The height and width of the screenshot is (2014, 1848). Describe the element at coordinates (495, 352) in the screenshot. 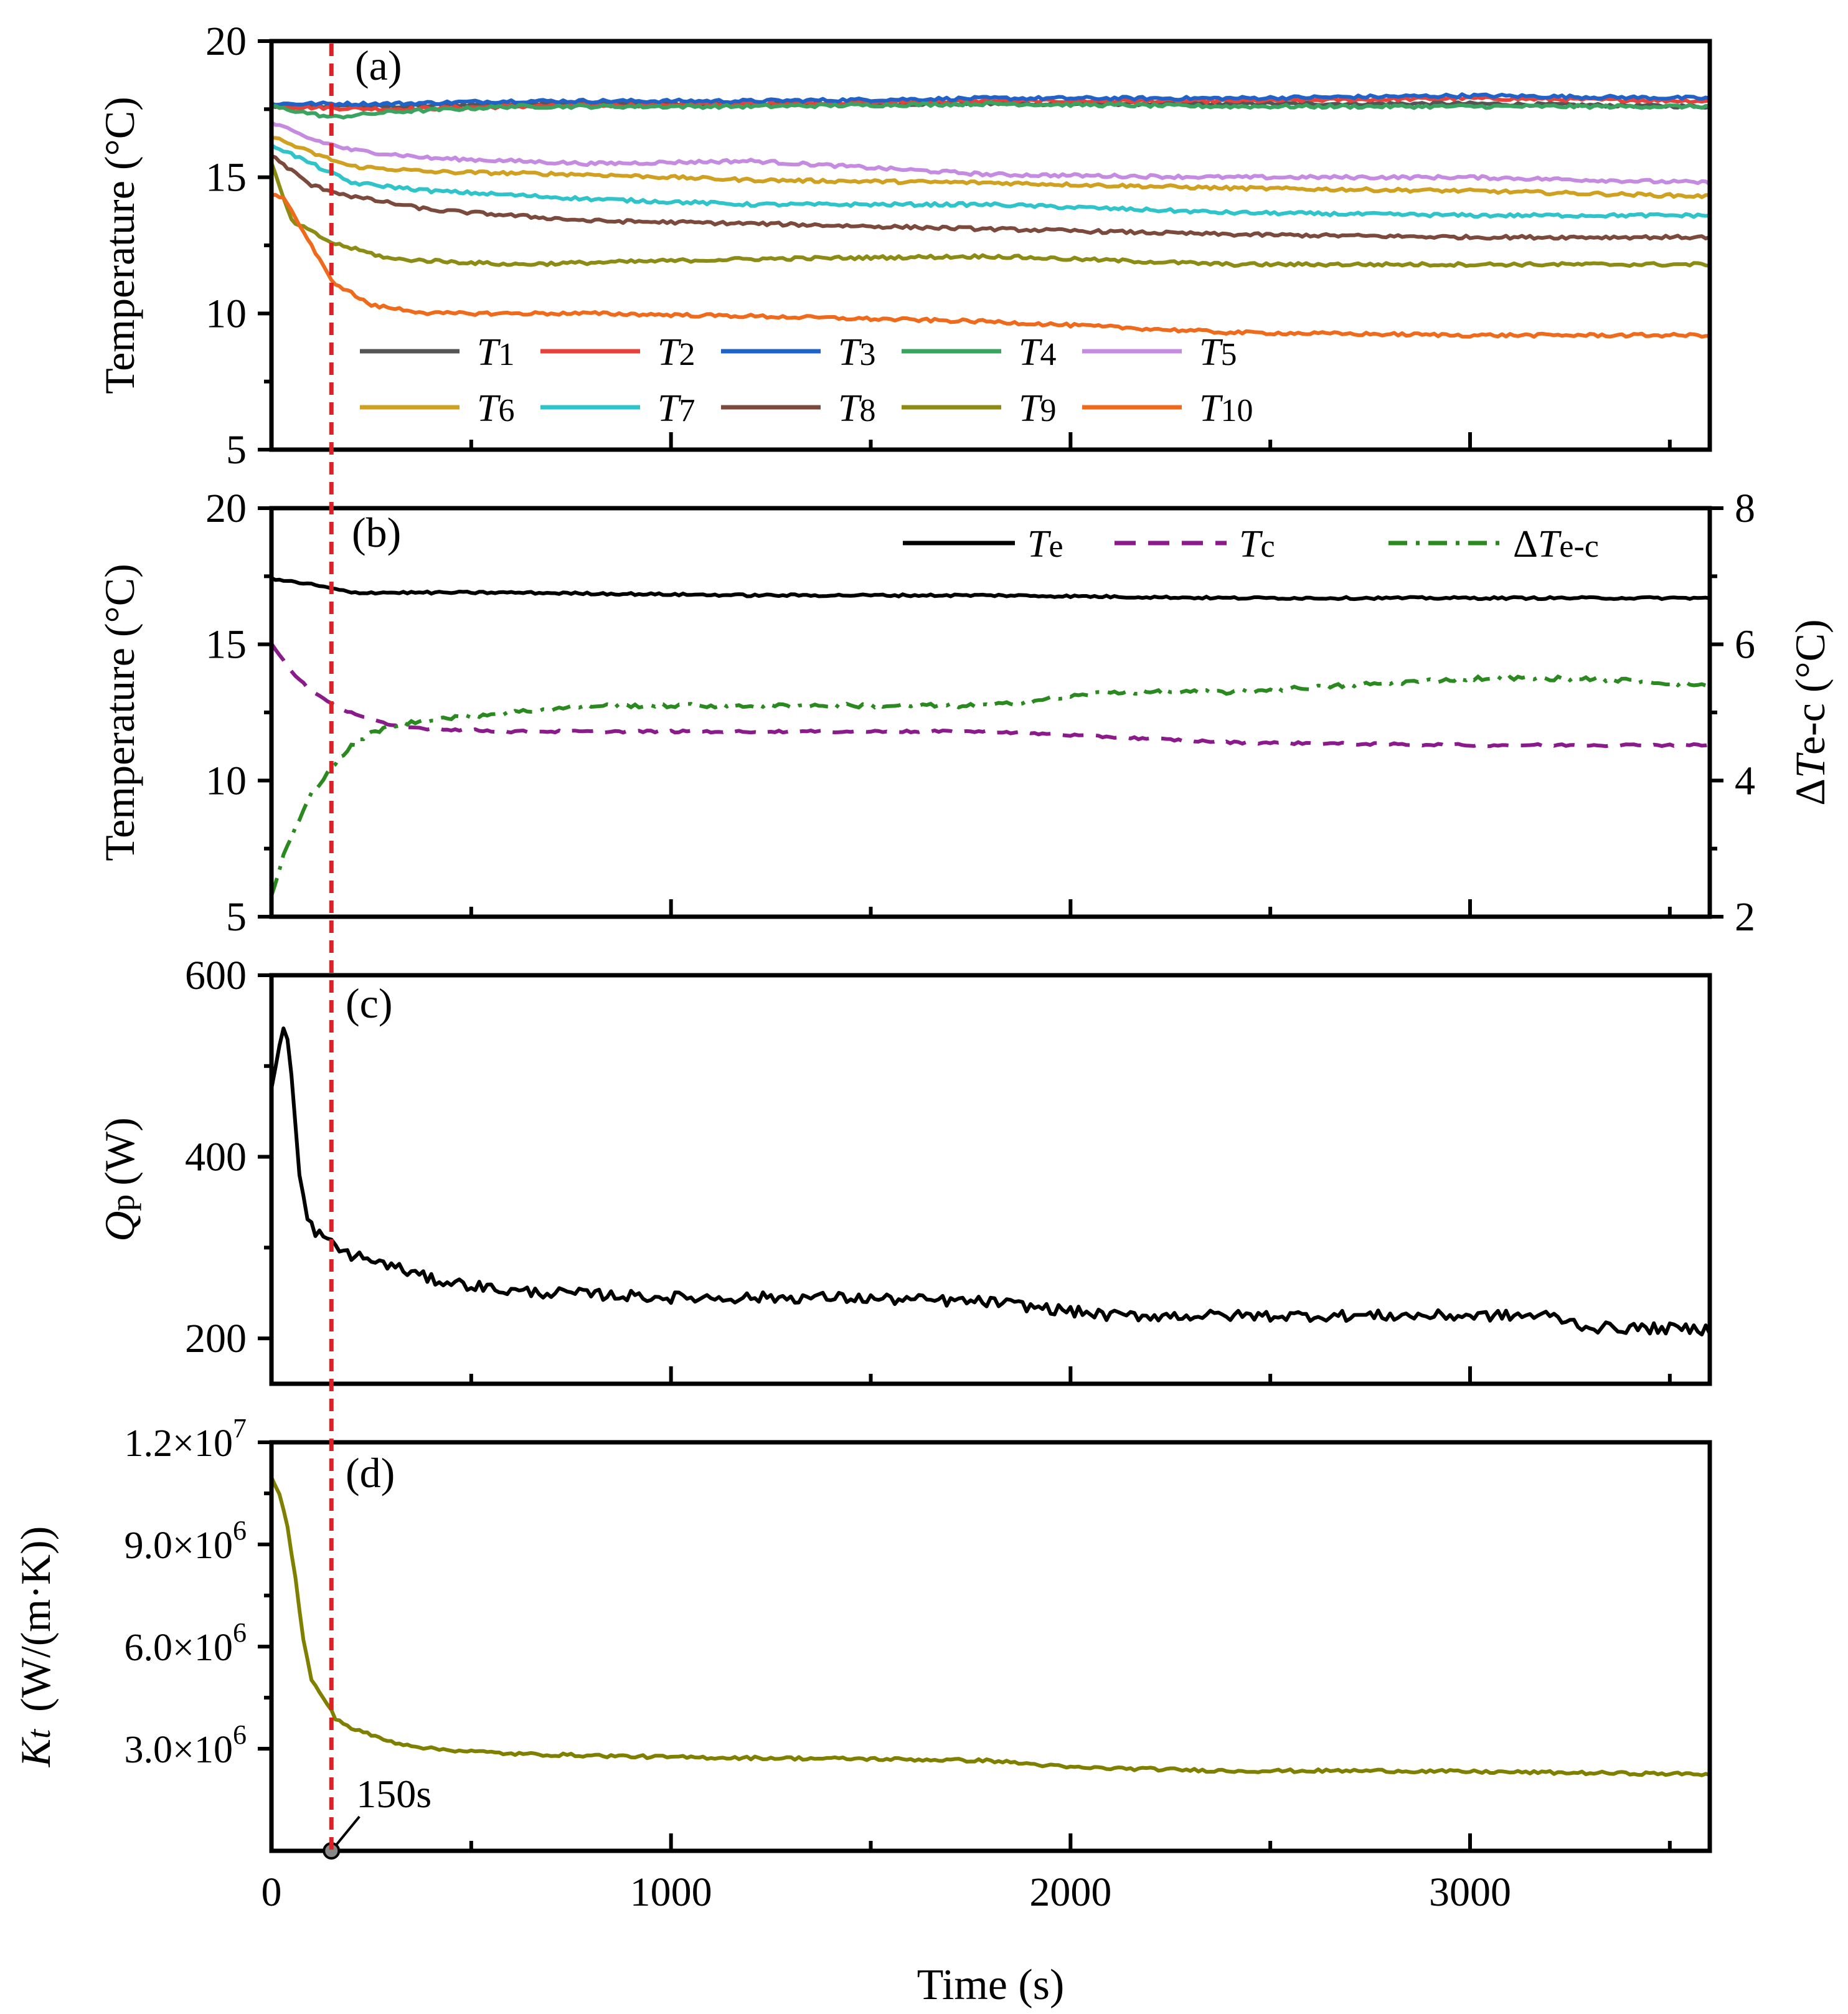

I see `legend-label-t1: T1` at that location.